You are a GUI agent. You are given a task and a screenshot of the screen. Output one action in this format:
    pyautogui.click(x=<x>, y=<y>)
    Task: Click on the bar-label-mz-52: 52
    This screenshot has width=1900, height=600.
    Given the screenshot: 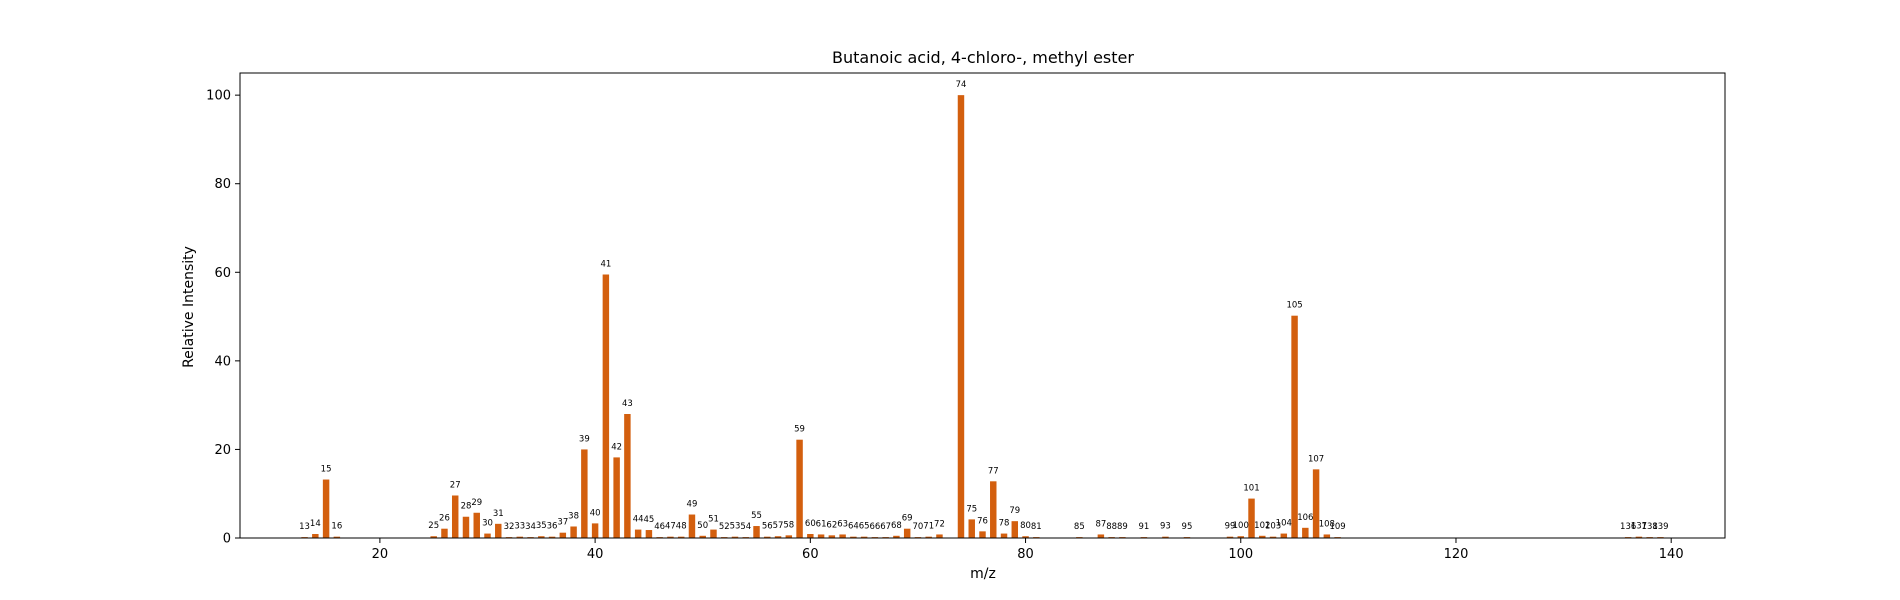 What is the action you would take?
    pyautogui.click(x=724, y=527)
    